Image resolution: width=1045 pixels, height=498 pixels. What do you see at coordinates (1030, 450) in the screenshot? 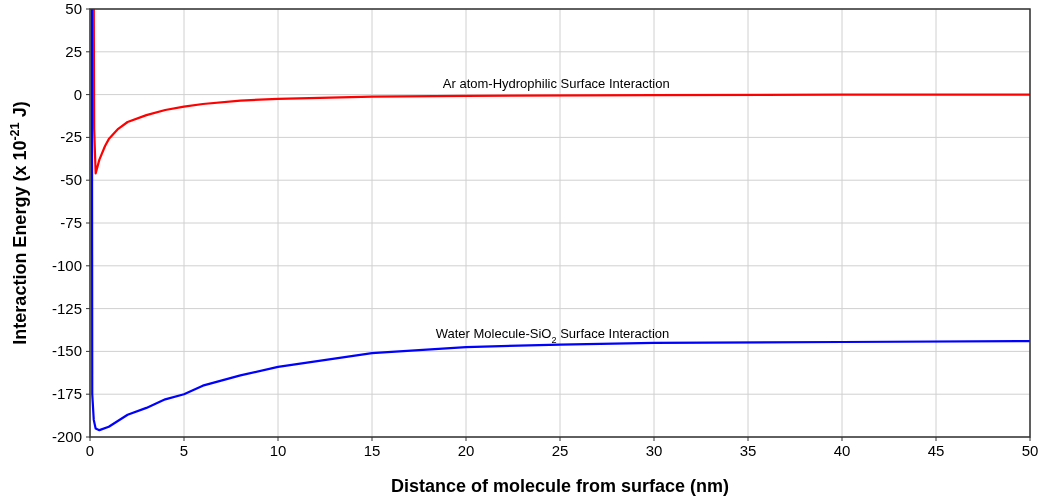
I see `x-tick-label: 50` at bounding box center [1030, 450].